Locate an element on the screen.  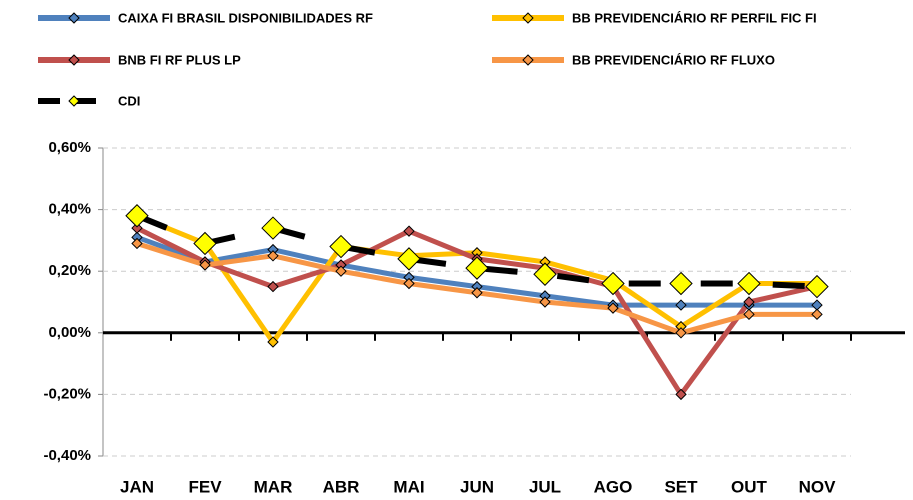
legend-label: CDI is located at coordinates (129, 100).